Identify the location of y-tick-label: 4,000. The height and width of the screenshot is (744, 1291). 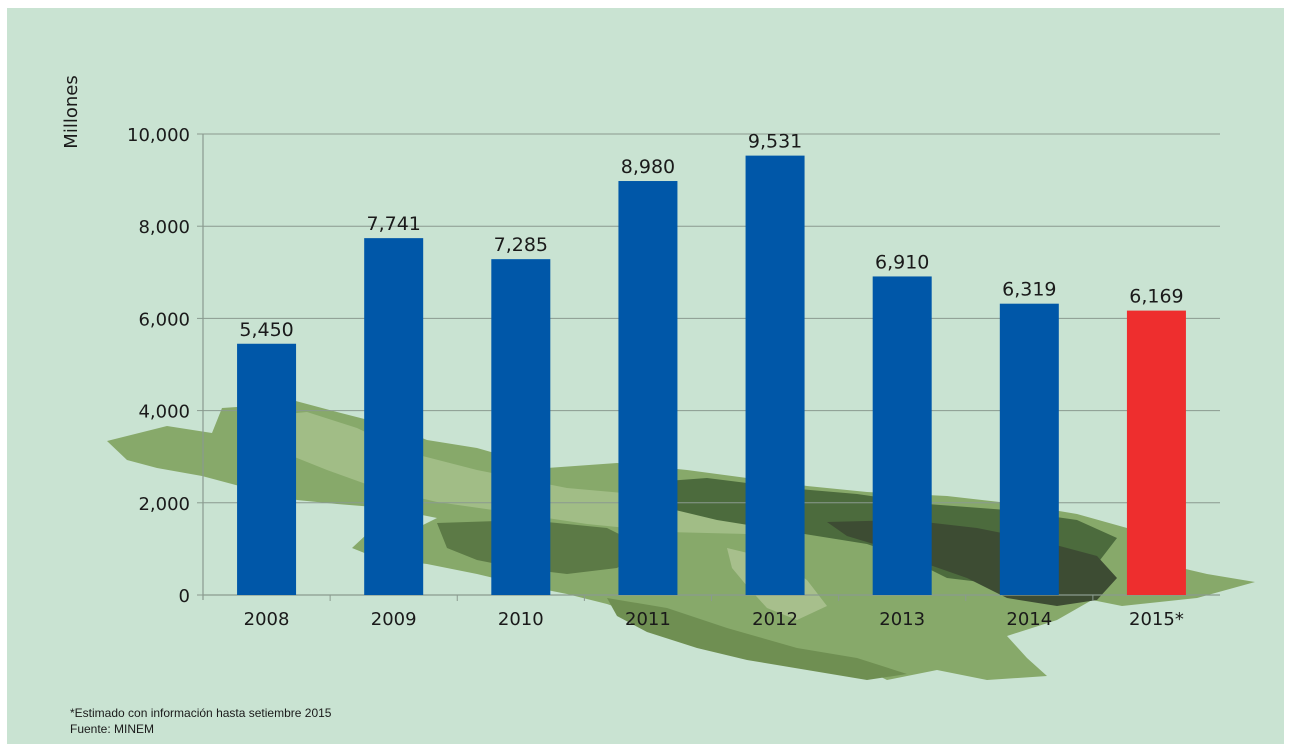
(164, 412).